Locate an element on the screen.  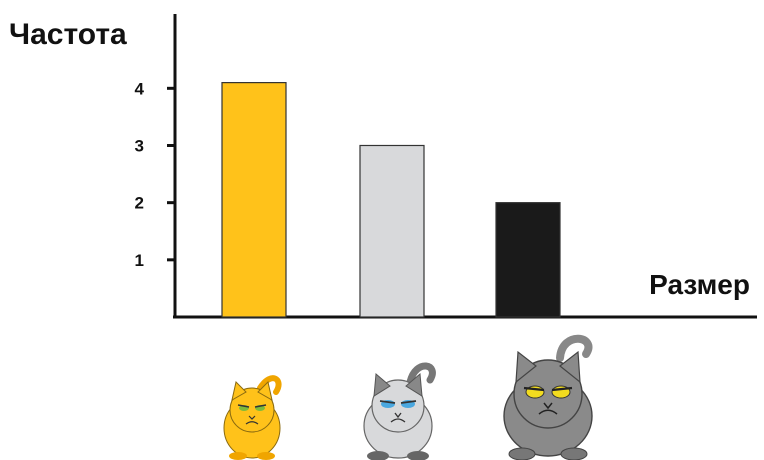
y-tick-label: 3 is located at coordinates (139, 145).